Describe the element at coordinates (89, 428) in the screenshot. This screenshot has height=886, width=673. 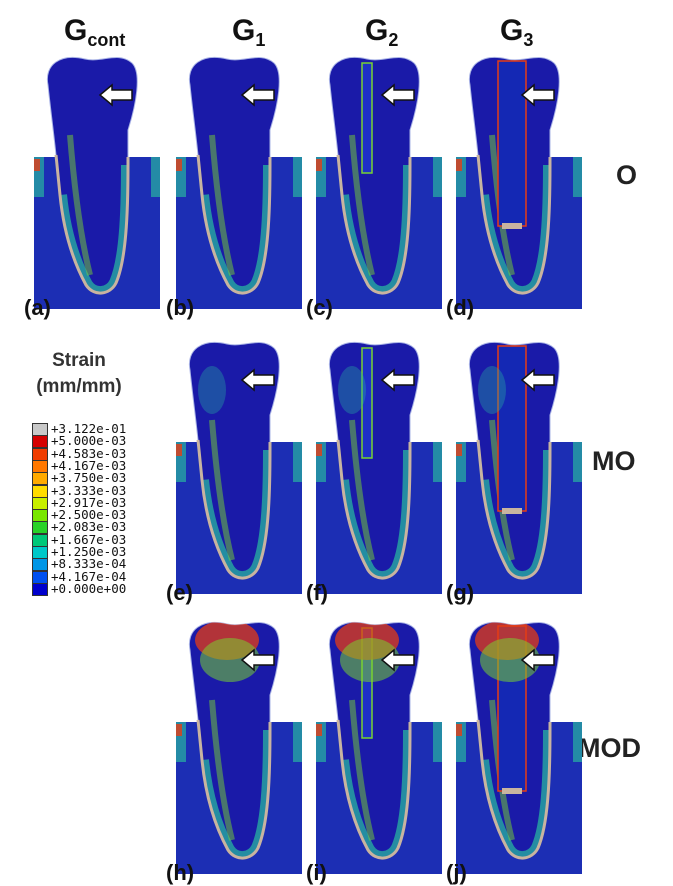
I see `legend-value: +3.122e-01` at that location.